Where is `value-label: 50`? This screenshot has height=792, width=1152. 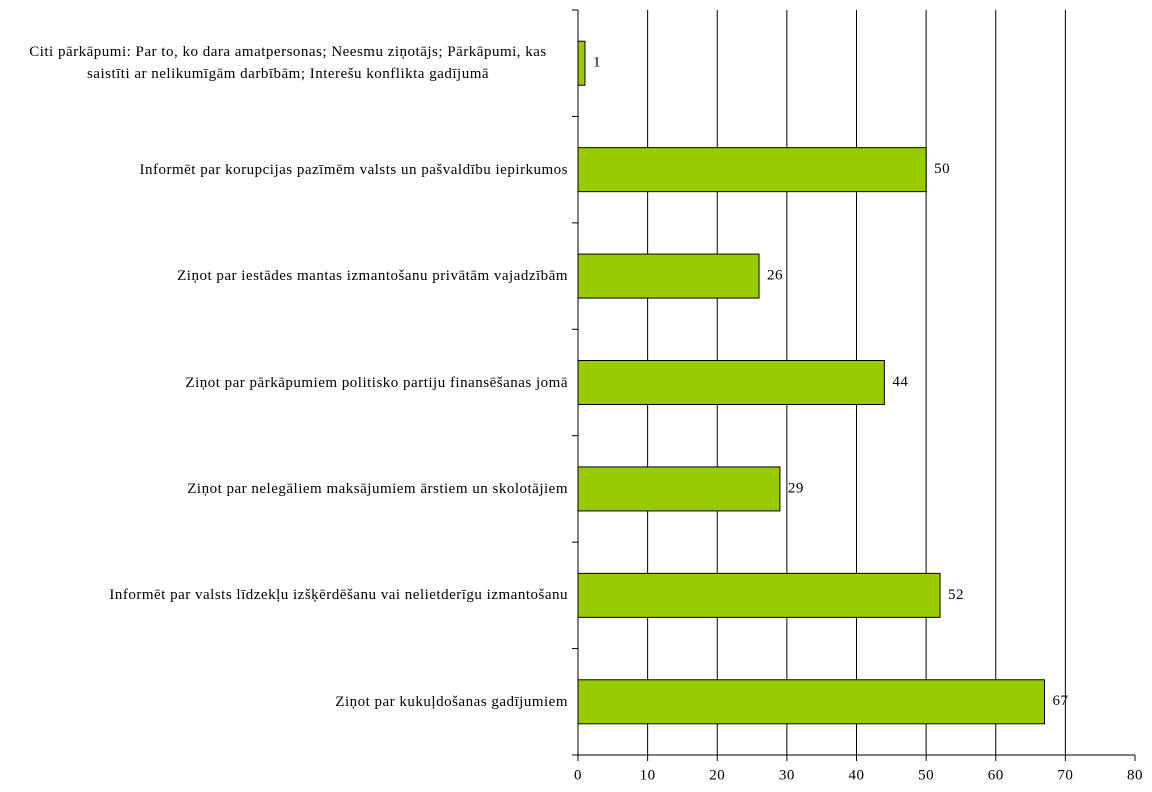 value-label: 50 is located at coordinates (942, 169).